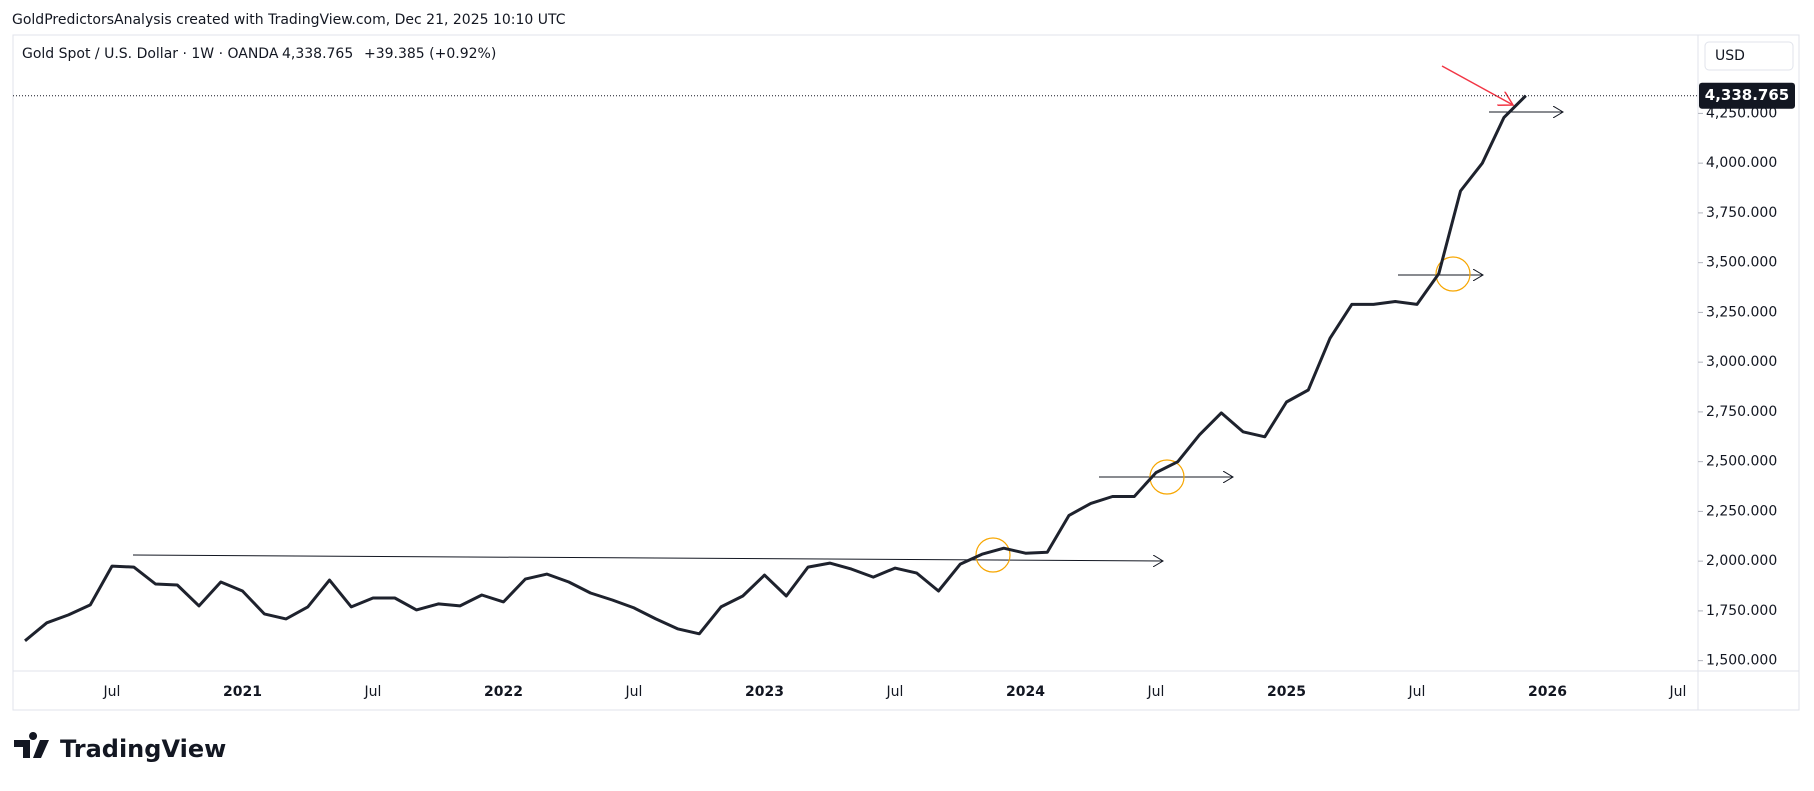  What do you see at coordinates (1741, 412) in the screenshot?
I see `y-tick-label: 2,750.000` at bounding box center [1741, 412].